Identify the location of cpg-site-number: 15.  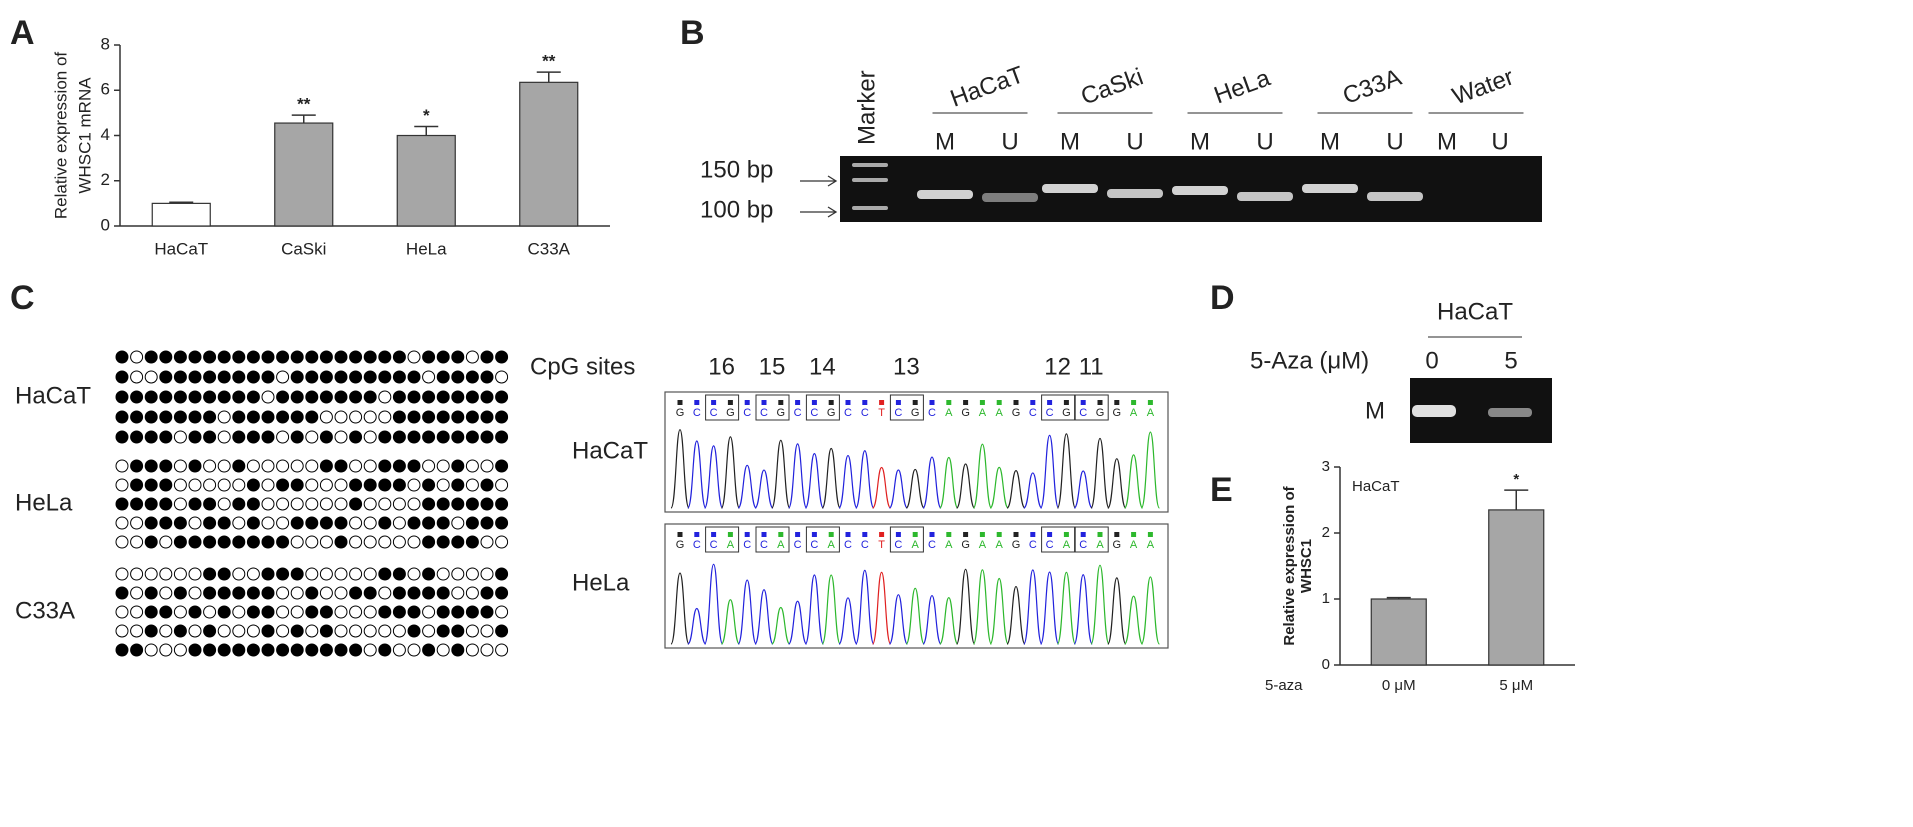
(772, 366).